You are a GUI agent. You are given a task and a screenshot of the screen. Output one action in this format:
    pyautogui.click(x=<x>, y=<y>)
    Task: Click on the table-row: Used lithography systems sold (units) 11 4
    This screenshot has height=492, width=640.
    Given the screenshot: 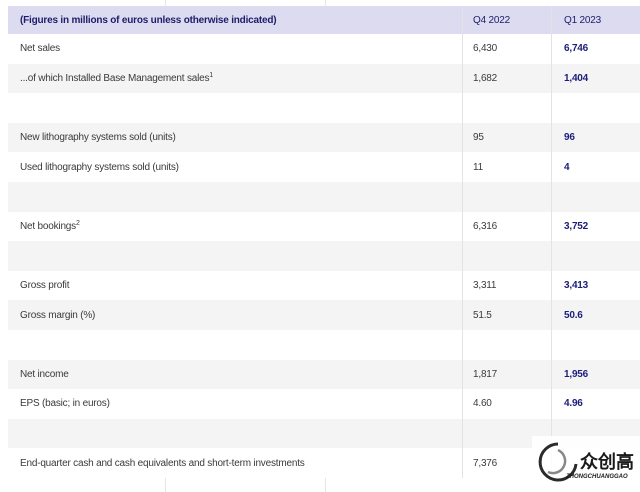 What is the action you would take?
    pyautogui.click(x=324, y=167)
    